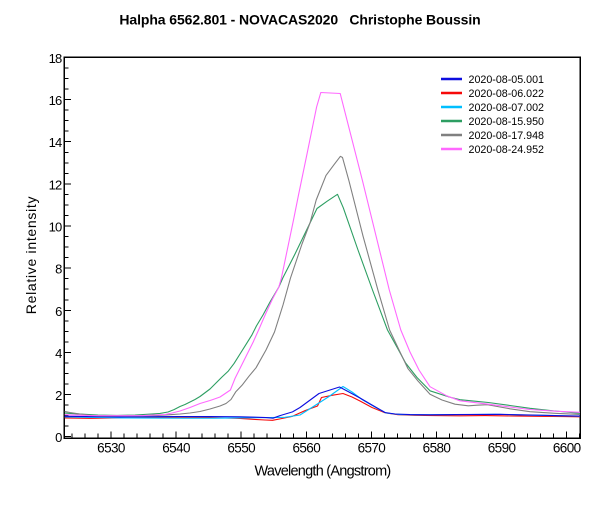 This screenshot has width=600, height=505. What do you see at coordinates (58, 269) in the screenshot?
I see `svg-text: 8` at bounding box center [58, 269].